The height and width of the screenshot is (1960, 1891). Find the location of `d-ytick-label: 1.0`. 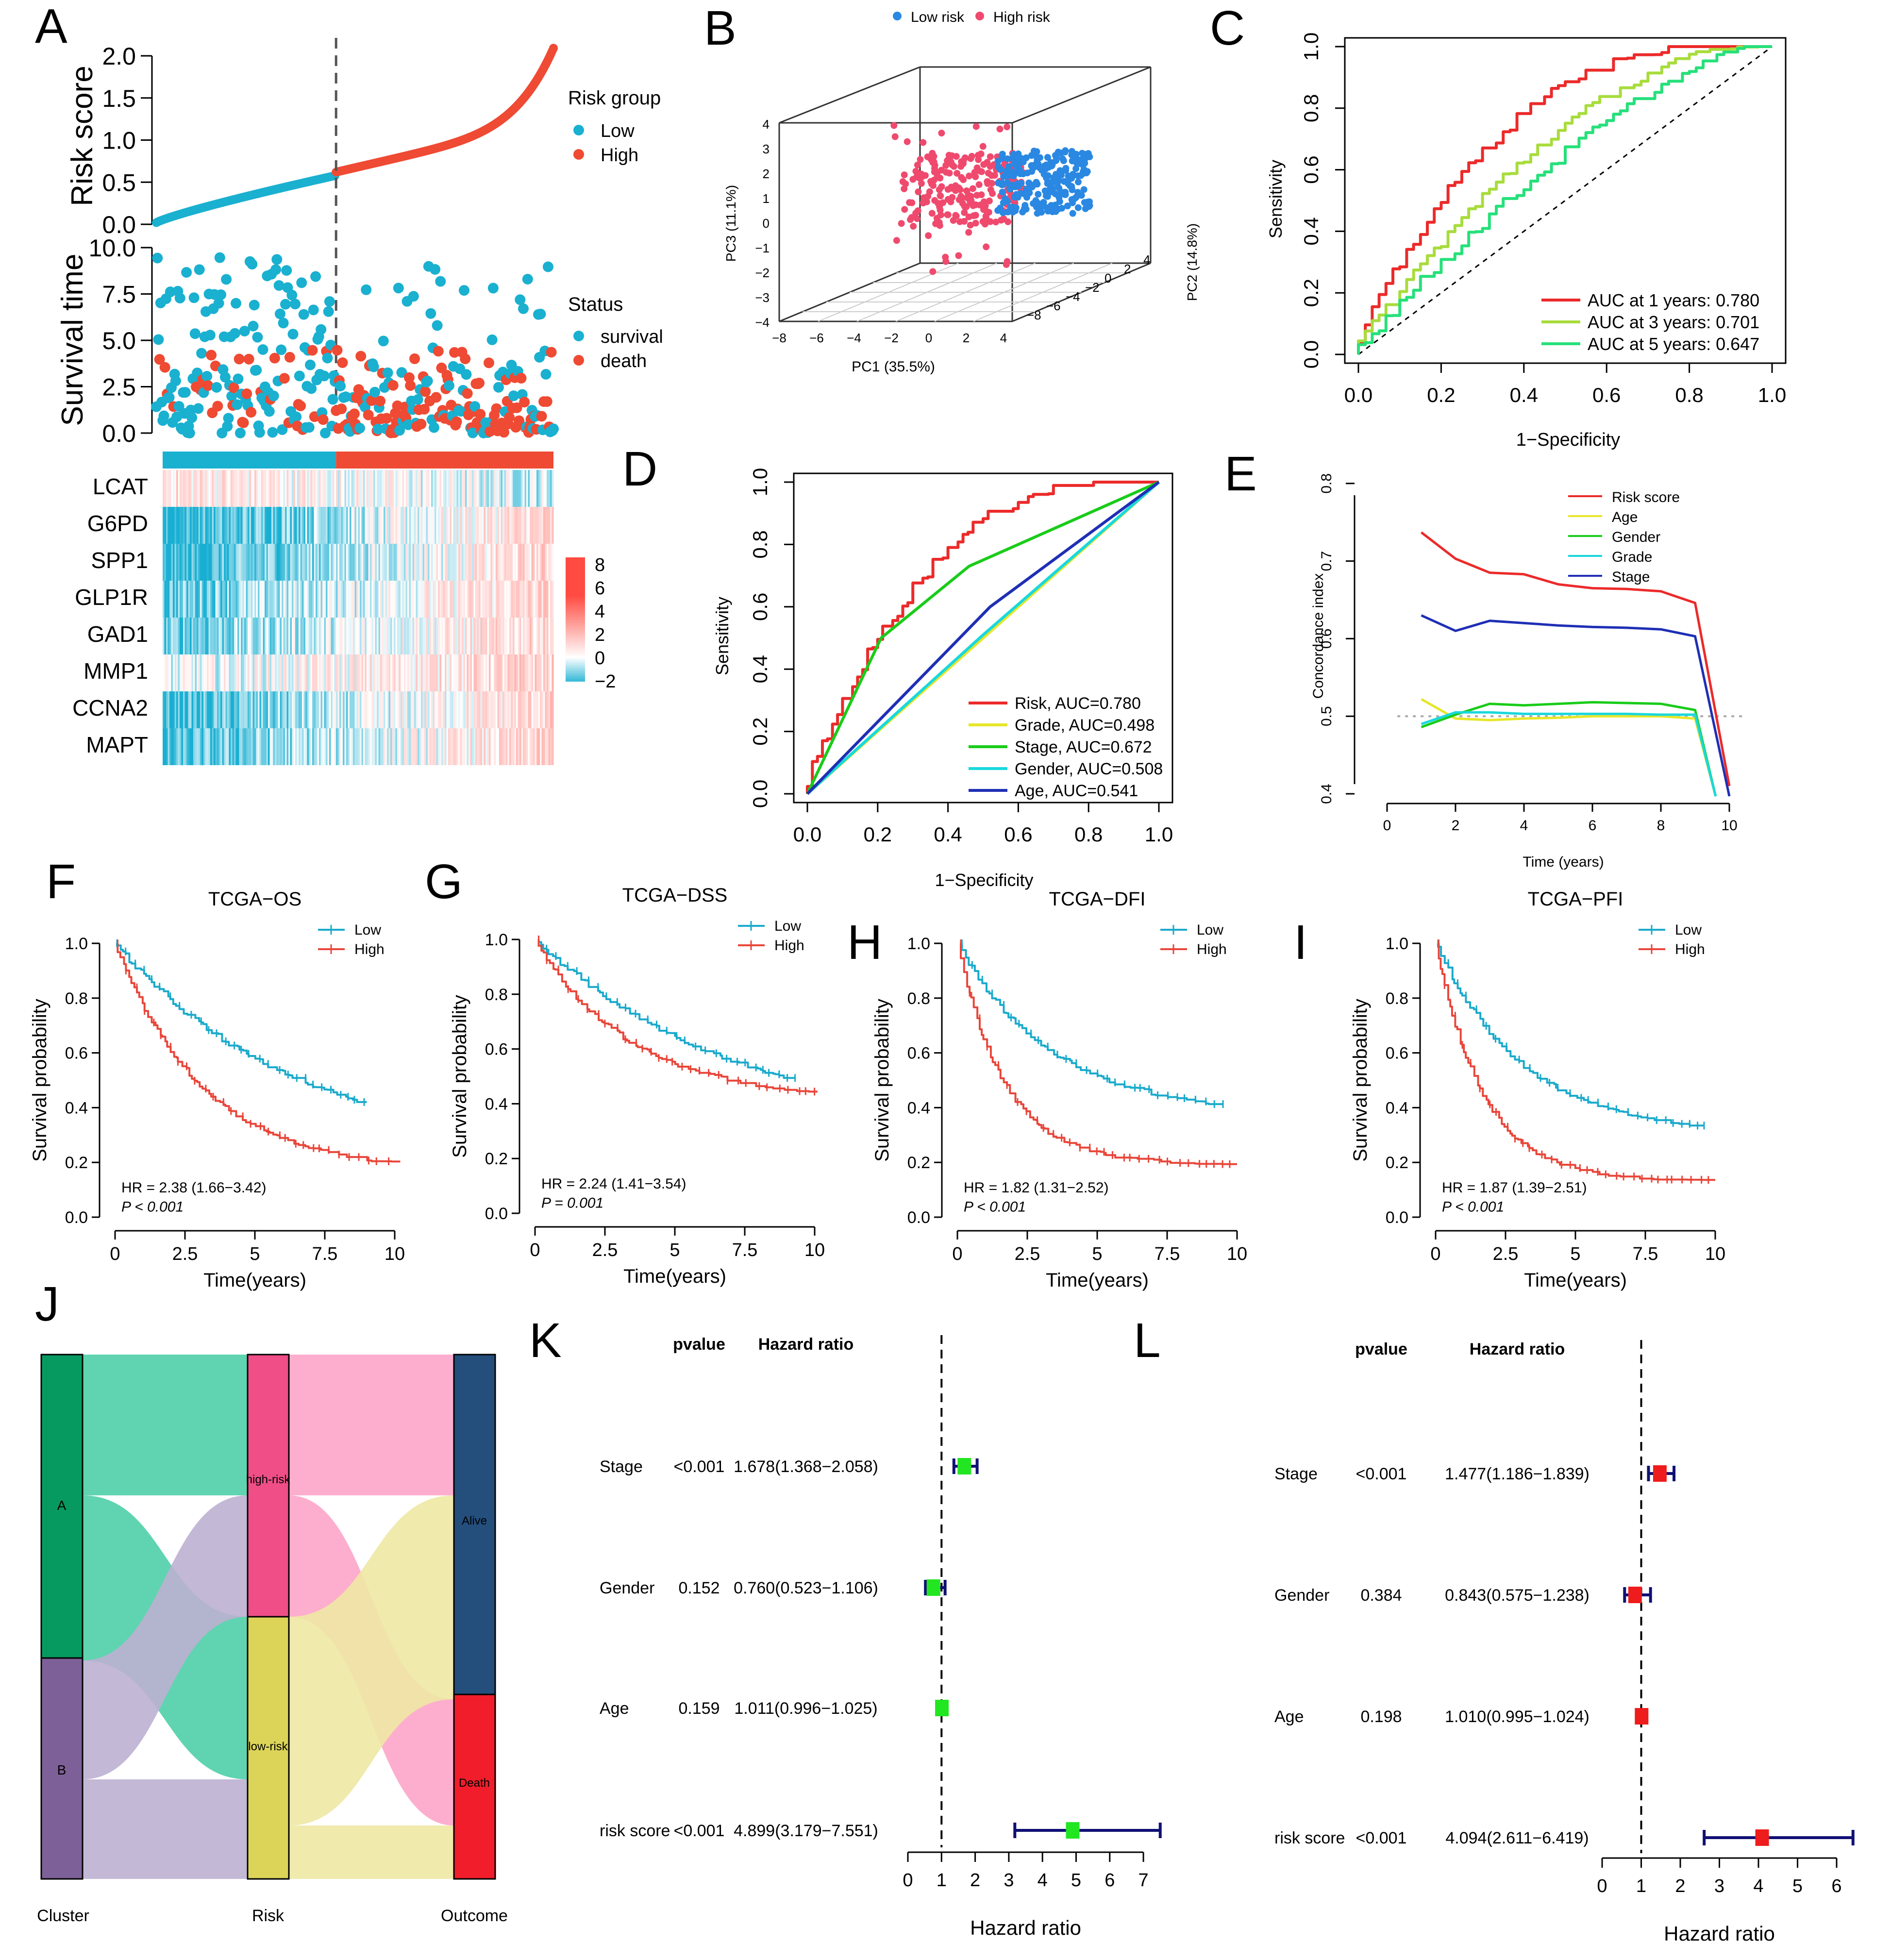

d-ytick-label: 1.0 is located at coordinates (760, 482).